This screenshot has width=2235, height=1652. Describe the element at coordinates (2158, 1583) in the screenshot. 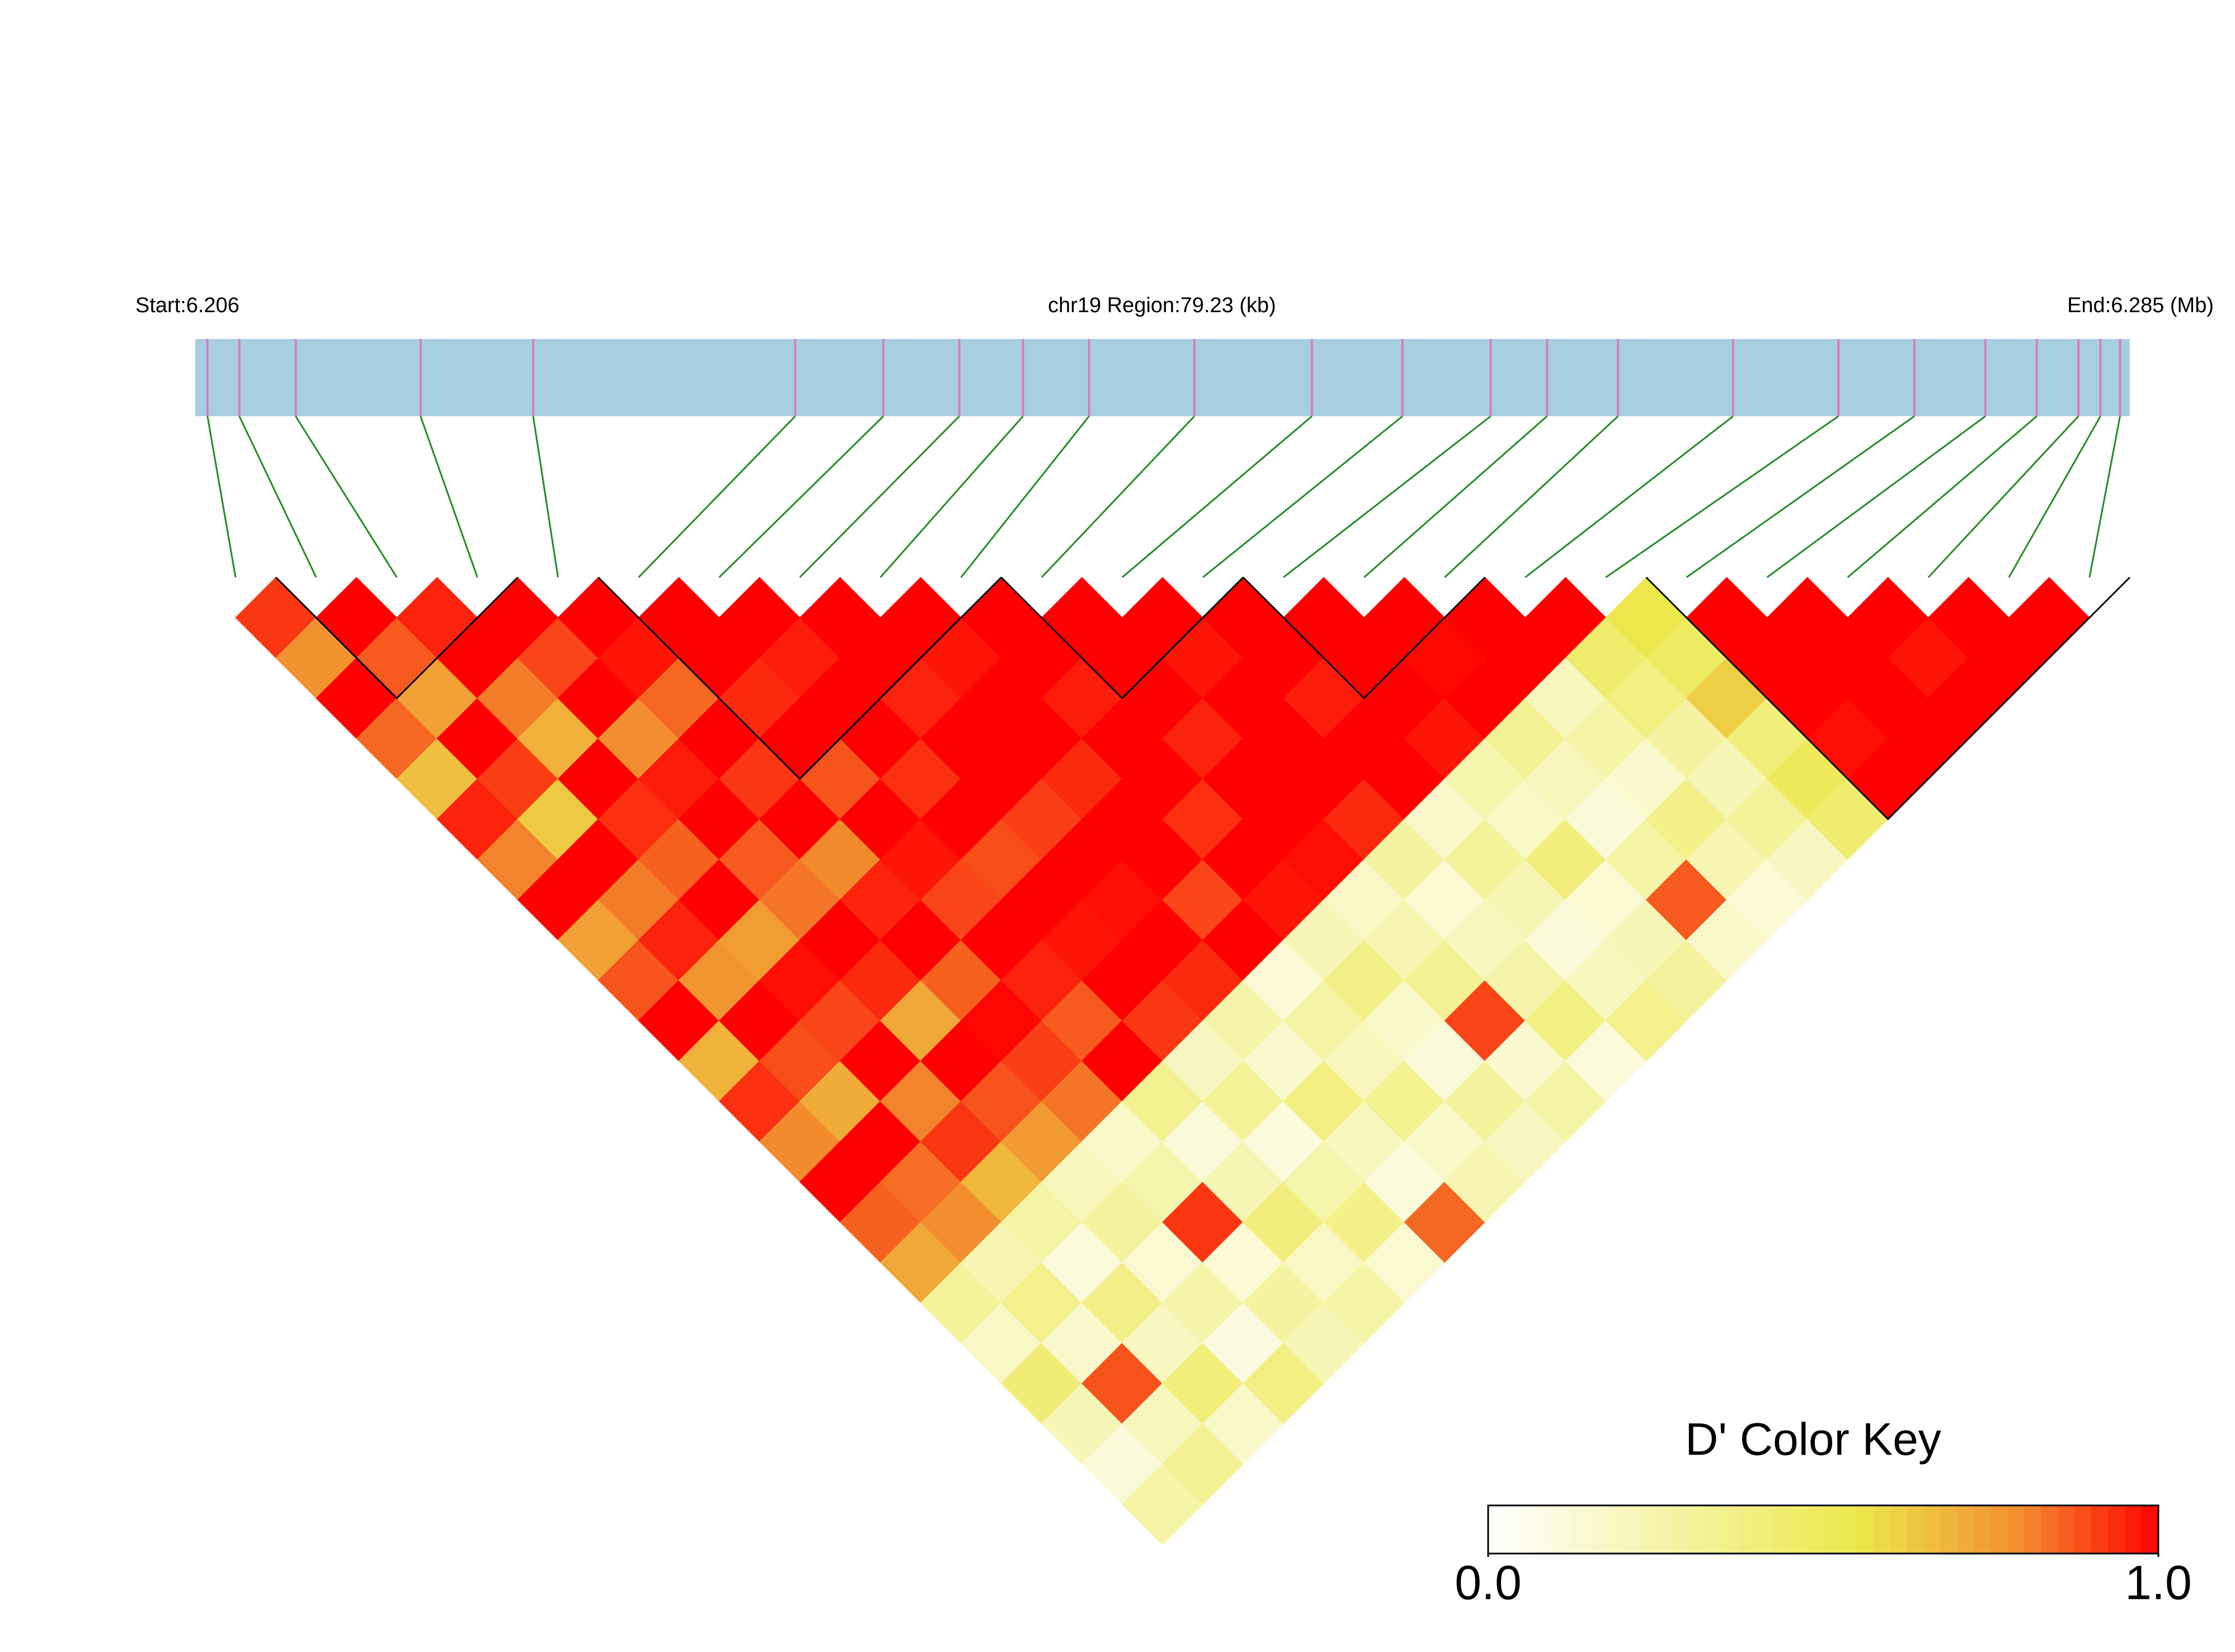

I see `colorbar-tick-label: 1.0` at that location.